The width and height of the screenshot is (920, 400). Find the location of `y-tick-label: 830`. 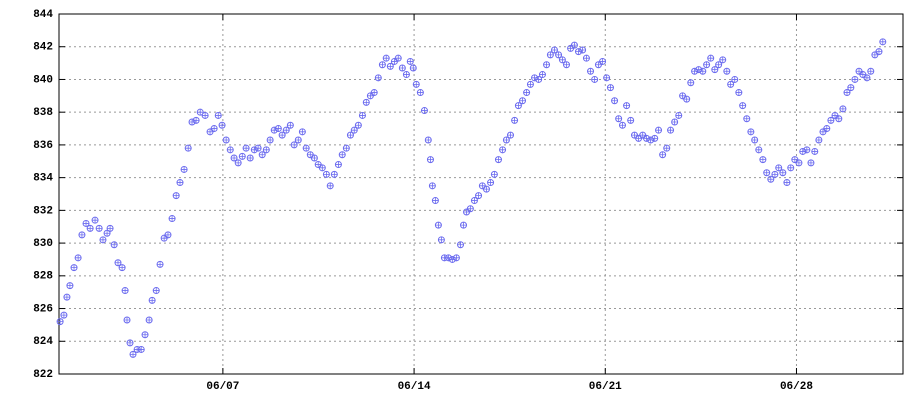

y-tick-label: 830 is located at coordinates (43, 244).